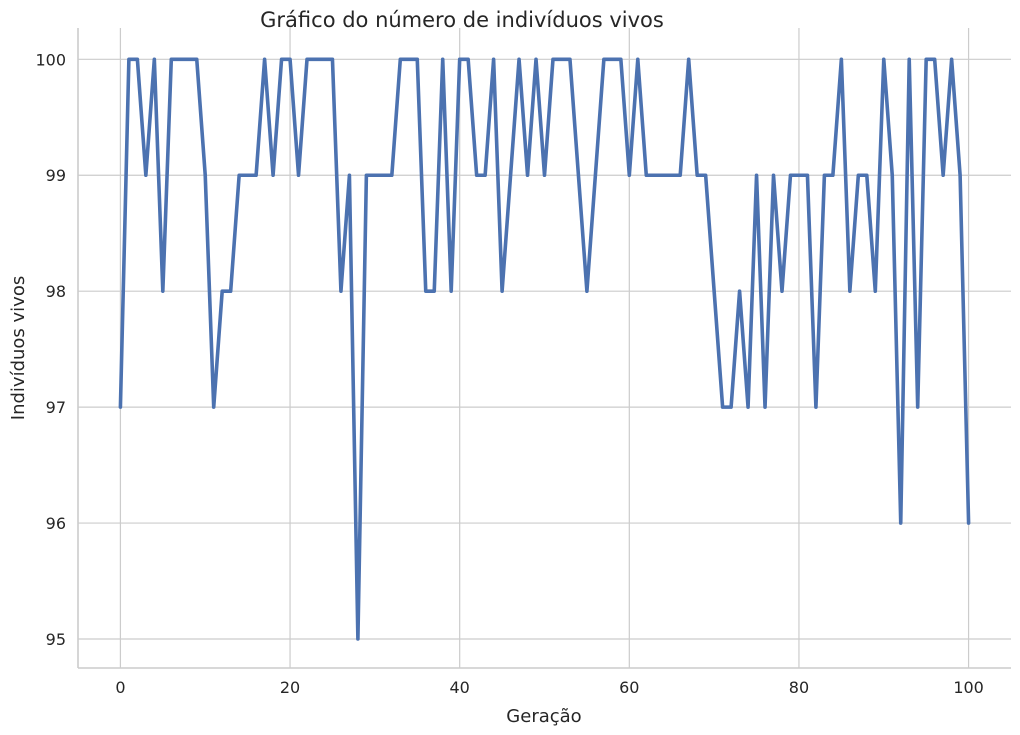  Describe the element at coordinates (549, 687) in the screenshot. I see `x-tick-labels: 0 20 40 60 80 100` at that location.